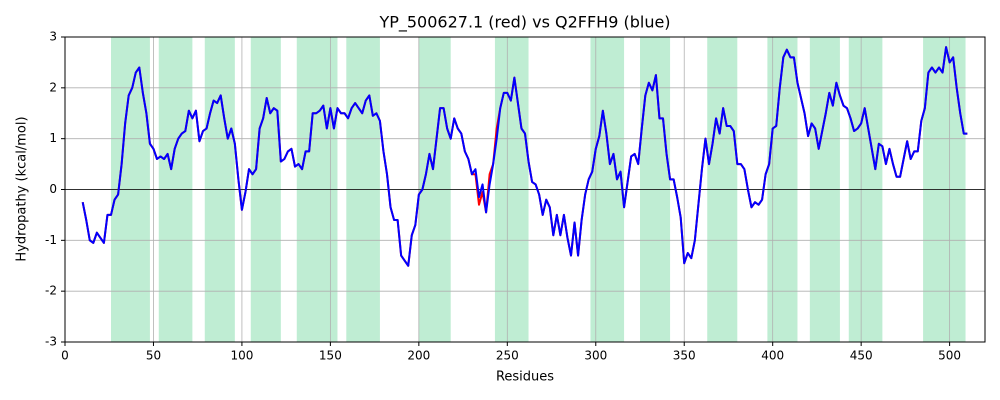  Describe the element at coordinates (524, 23) in the screenshot. I see `chart-title: YP_500627.1 (red) vs Q2FFH9 (blue)` at that location.